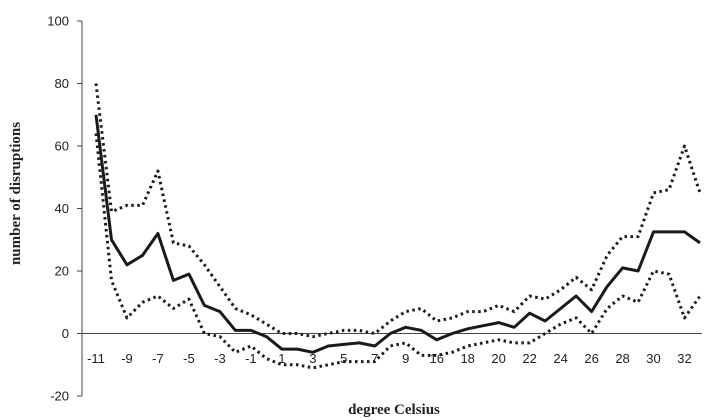 The image size is (704, 420). What do you see at coordinates (158, 358) in the screenshot?
I see `x-tick-label: -7` at bounding box center [158, 358].